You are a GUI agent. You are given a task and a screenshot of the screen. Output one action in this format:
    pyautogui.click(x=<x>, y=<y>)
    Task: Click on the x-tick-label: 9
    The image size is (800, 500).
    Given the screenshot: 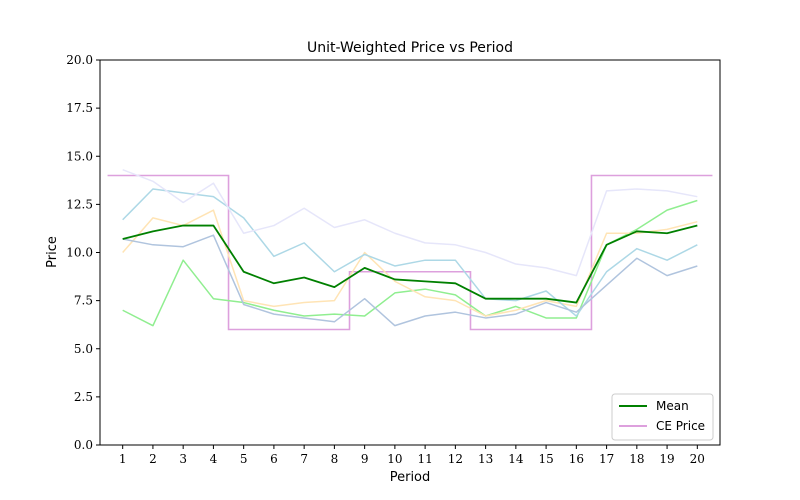 What is the action you would take?
    pyautogui.click(x=365, y=459)
    